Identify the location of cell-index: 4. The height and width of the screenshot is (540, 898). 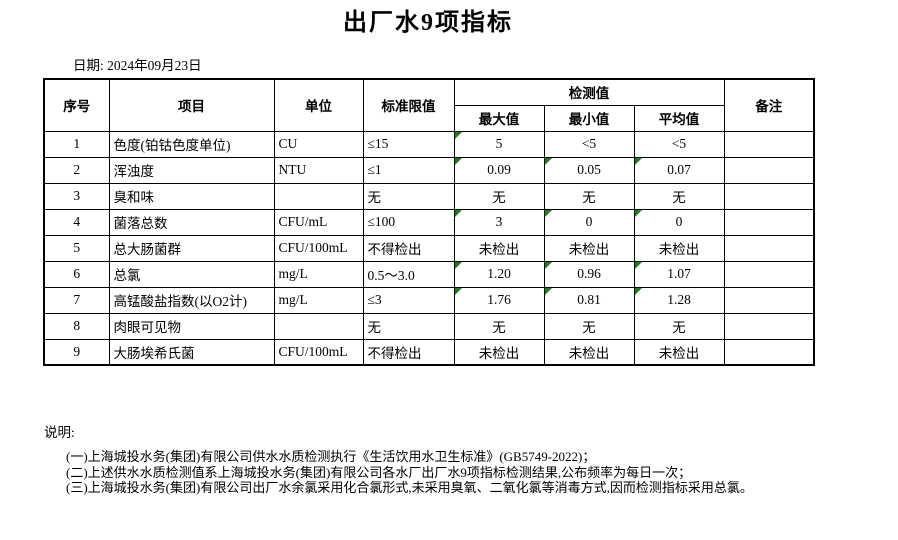
(76, 222).